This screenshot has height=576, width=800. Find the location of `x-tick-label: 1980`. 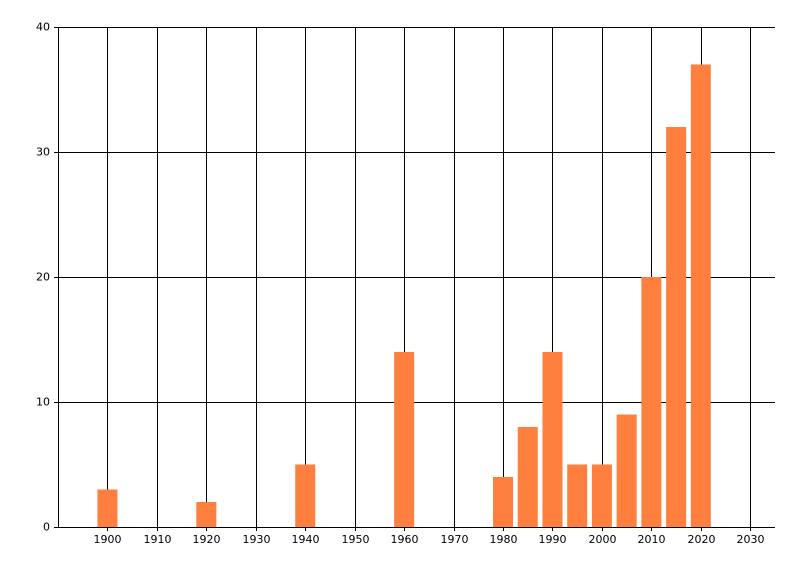

x-tick-label: 1980 is located at coordinates (504, 539).